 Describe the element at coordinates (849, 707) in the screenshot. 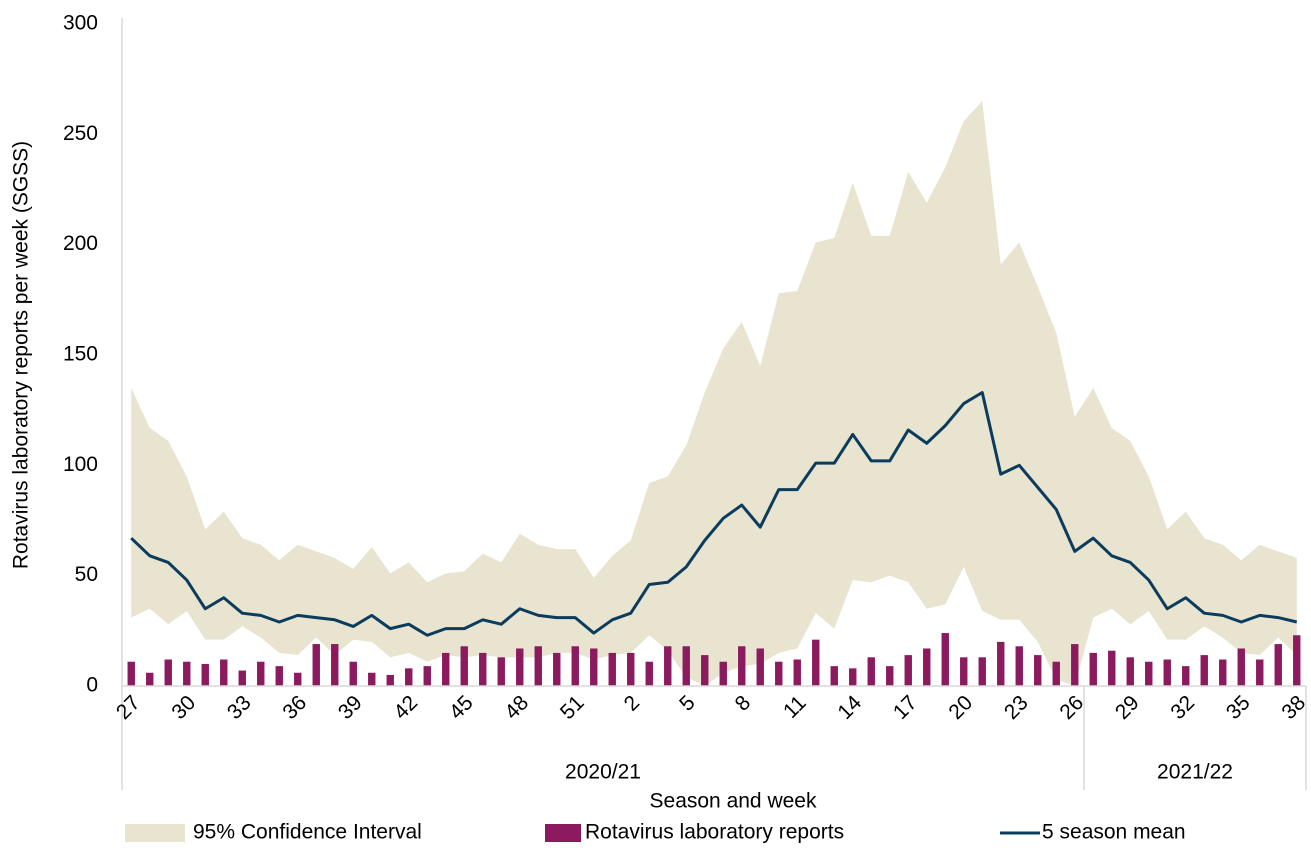

I see `x-tick-label: 14` at that location.